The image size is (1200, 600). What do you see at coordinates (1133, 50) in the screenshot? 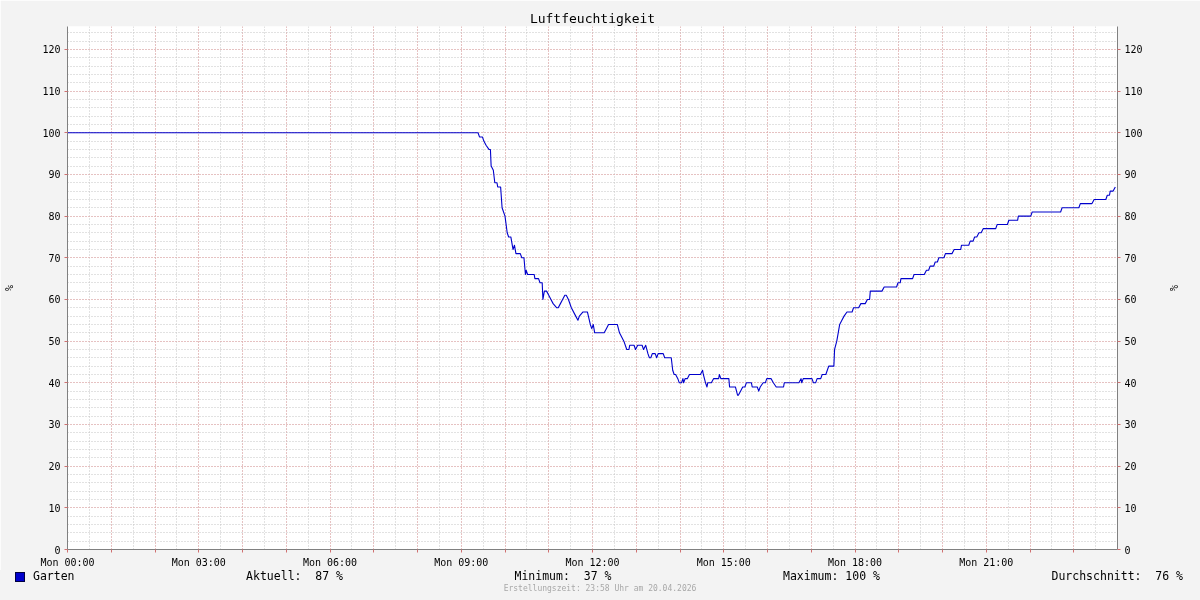
I see `y2-tick-label: 120` at bounding box center [1133, 50].